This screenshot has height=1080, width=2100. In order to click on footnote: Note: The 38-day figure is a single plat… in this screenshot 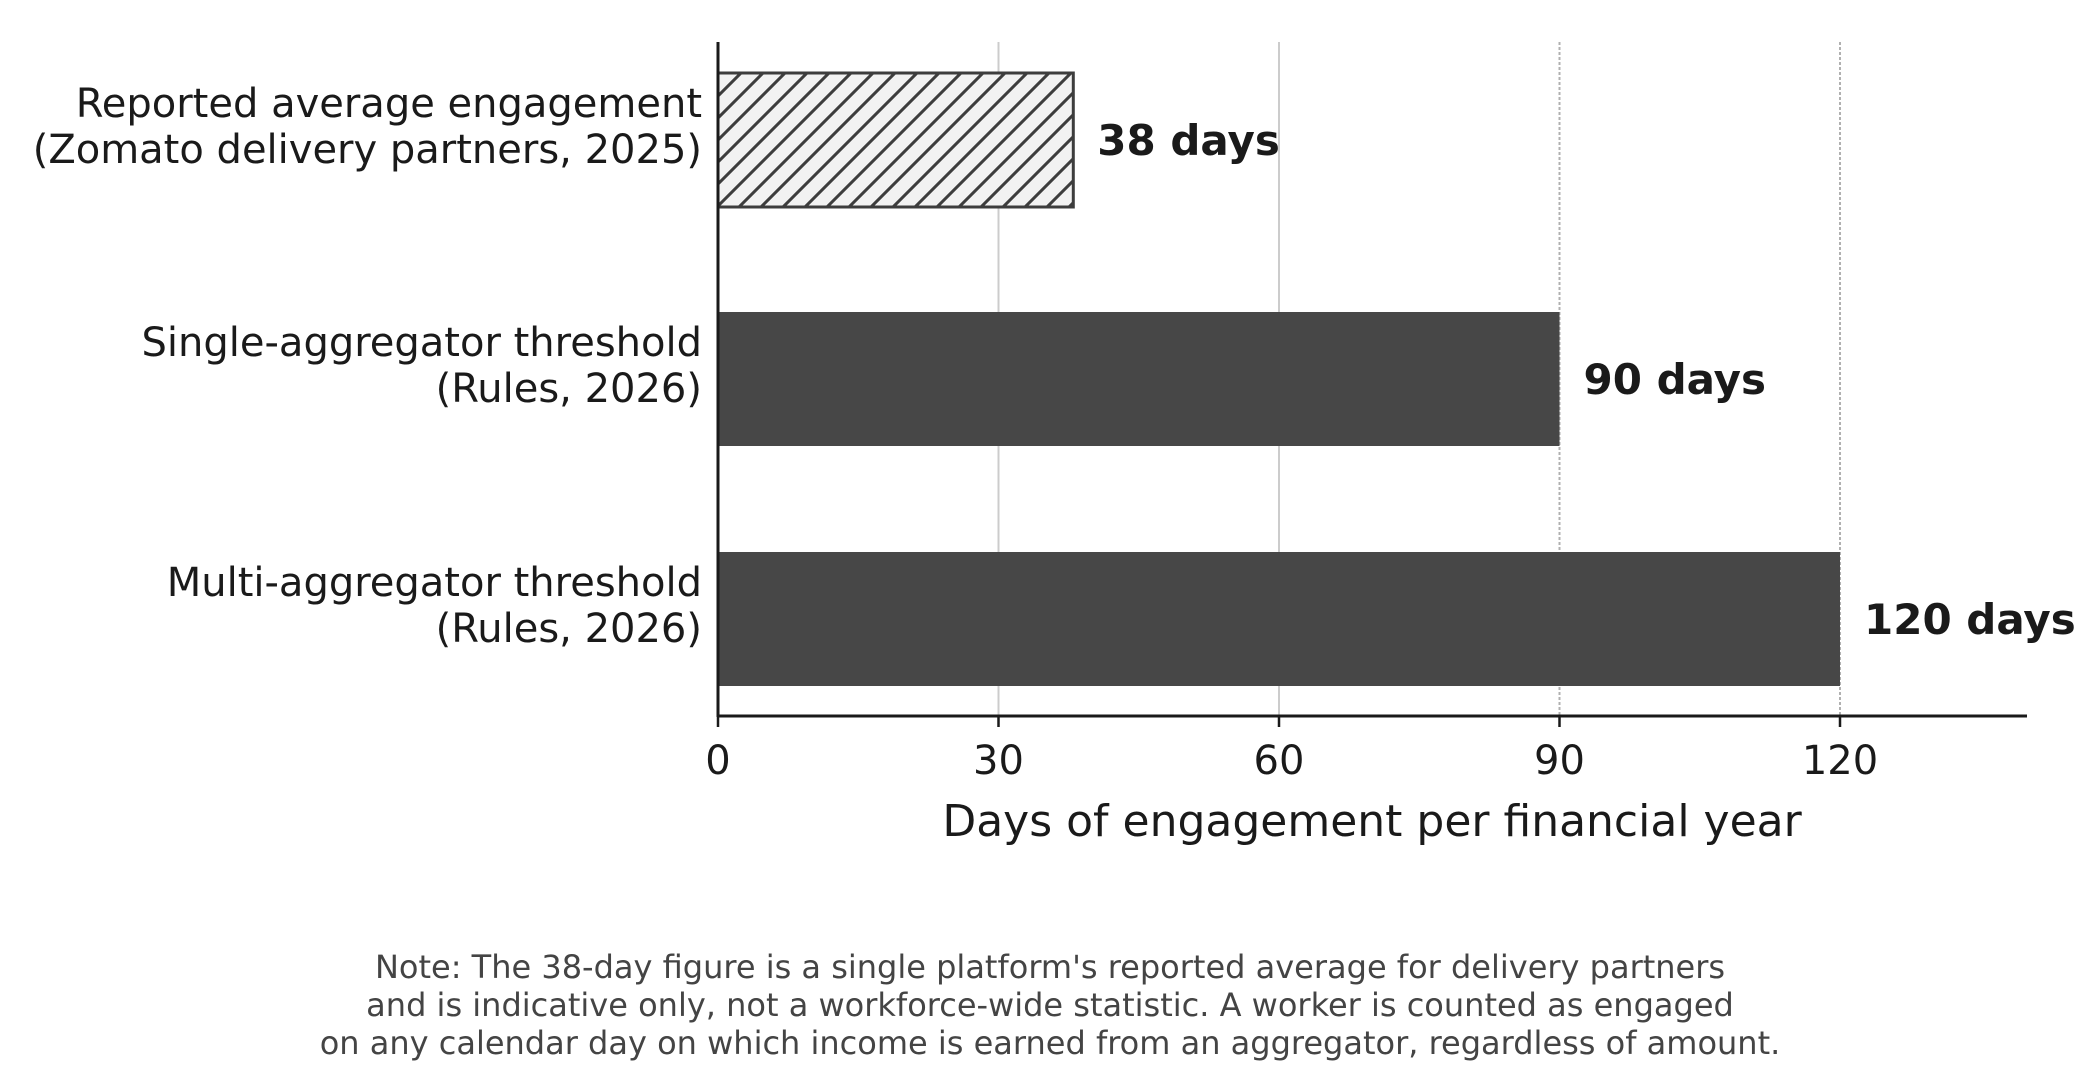, I will do `click(1050, 1005)`.